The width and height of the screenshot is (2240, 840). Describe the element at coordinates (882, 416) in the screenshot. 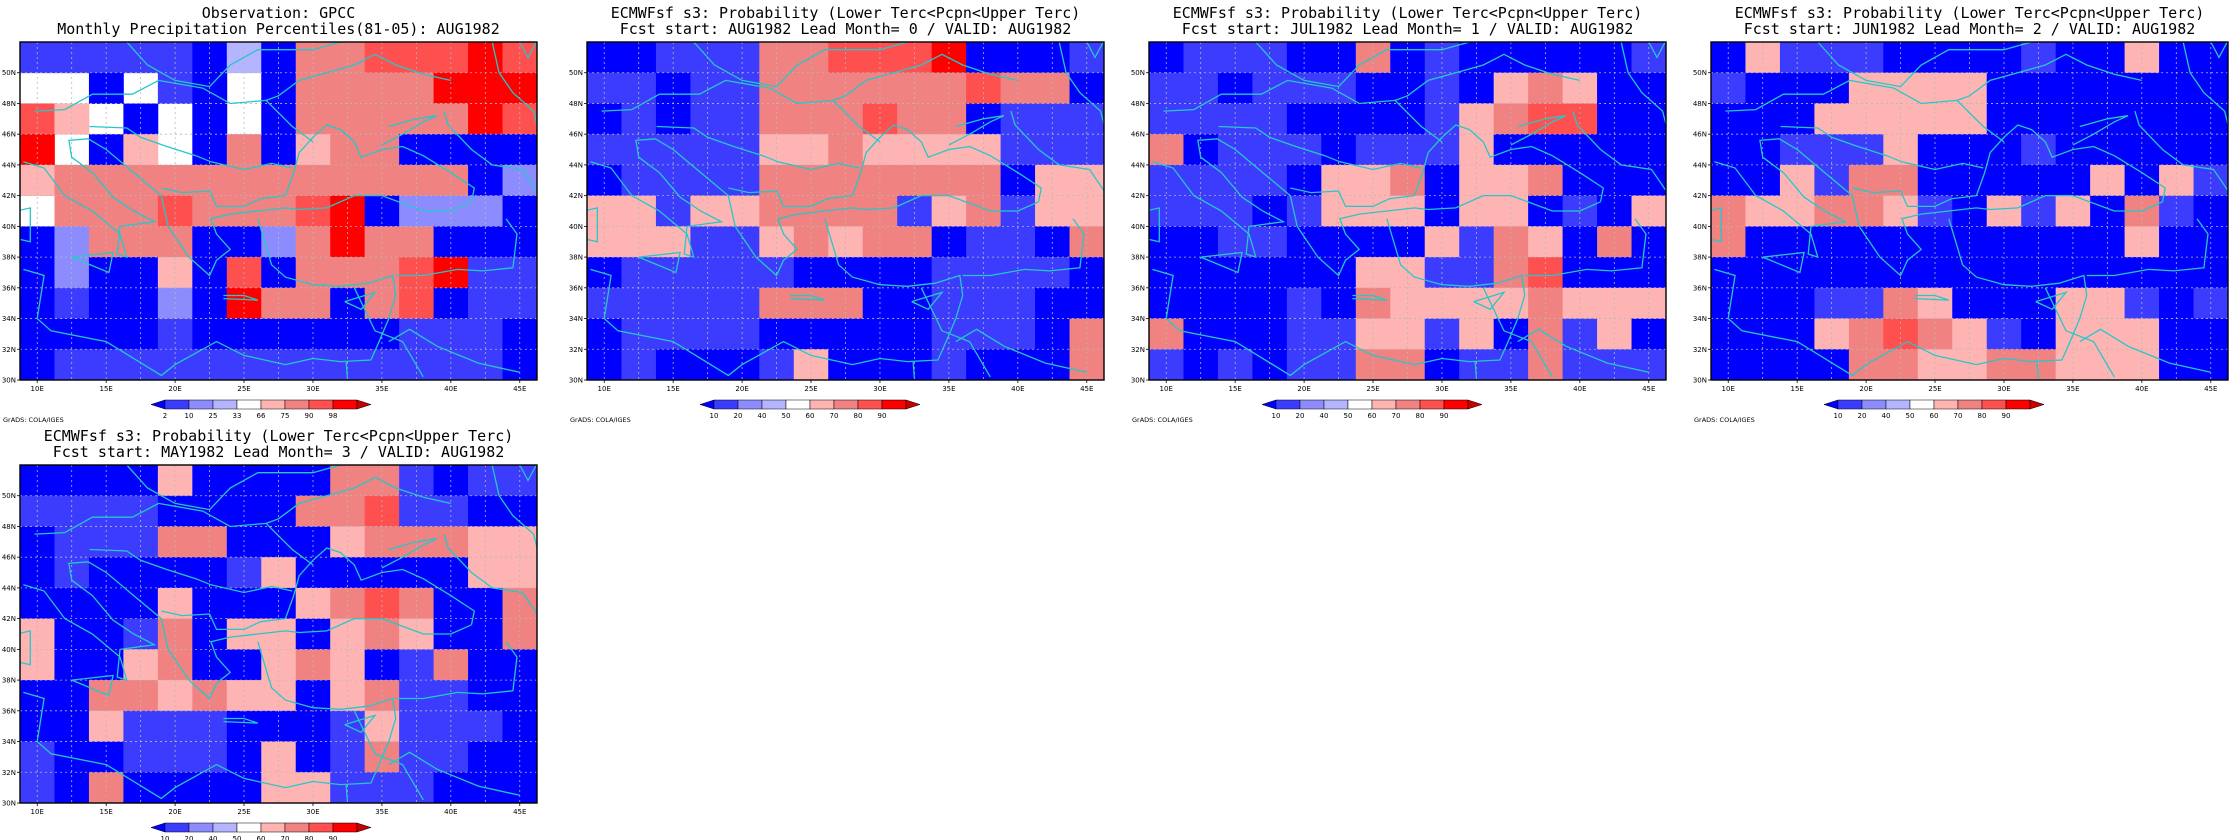

I see `colorbar-label: 90` at that location.